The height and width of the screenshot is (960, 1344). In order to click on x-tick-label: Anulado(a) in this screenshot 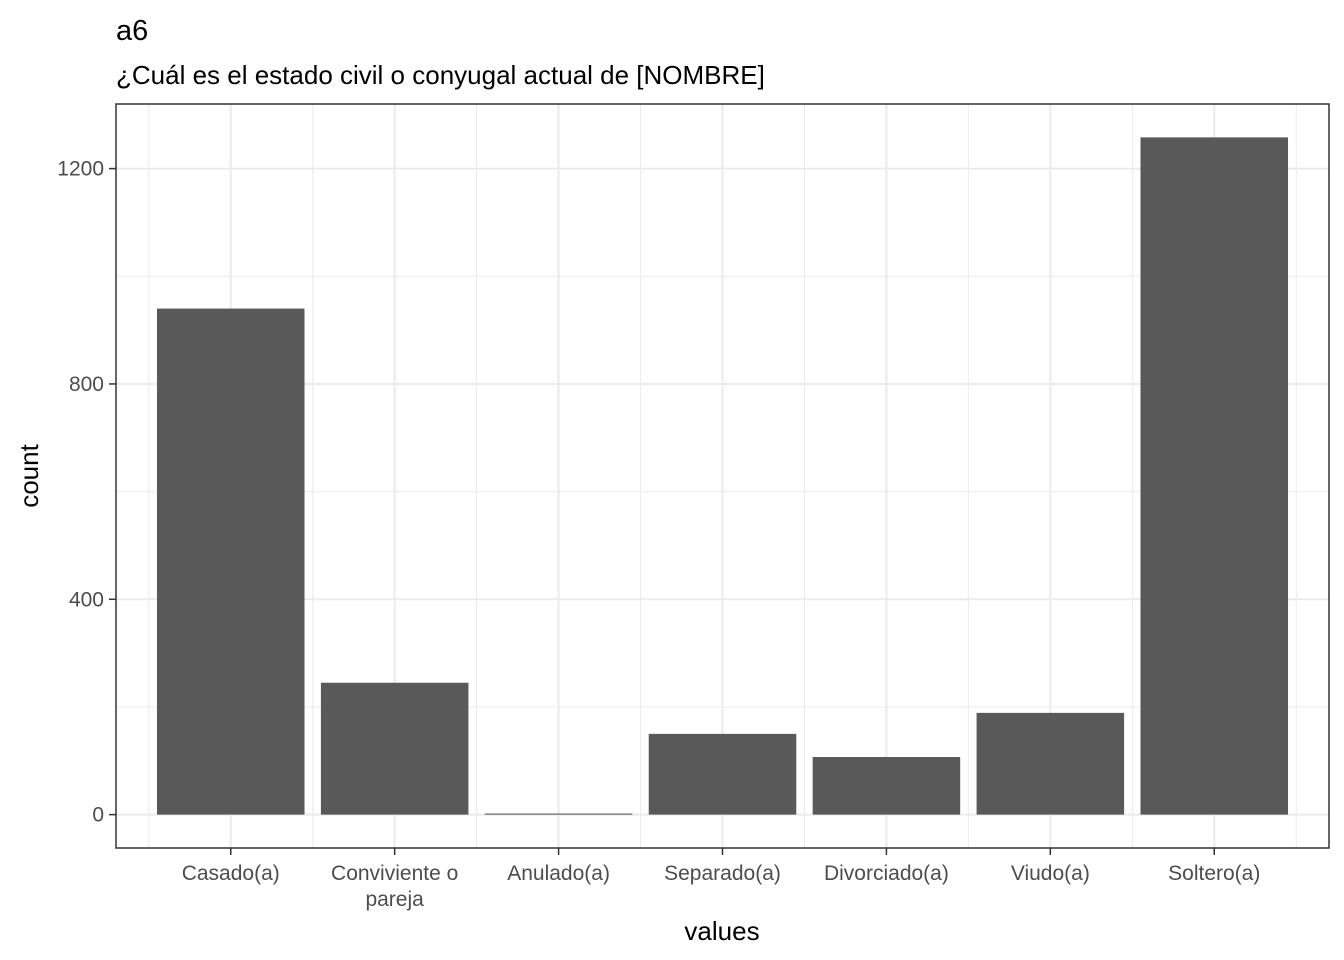, I will do `click(558, 873)`.